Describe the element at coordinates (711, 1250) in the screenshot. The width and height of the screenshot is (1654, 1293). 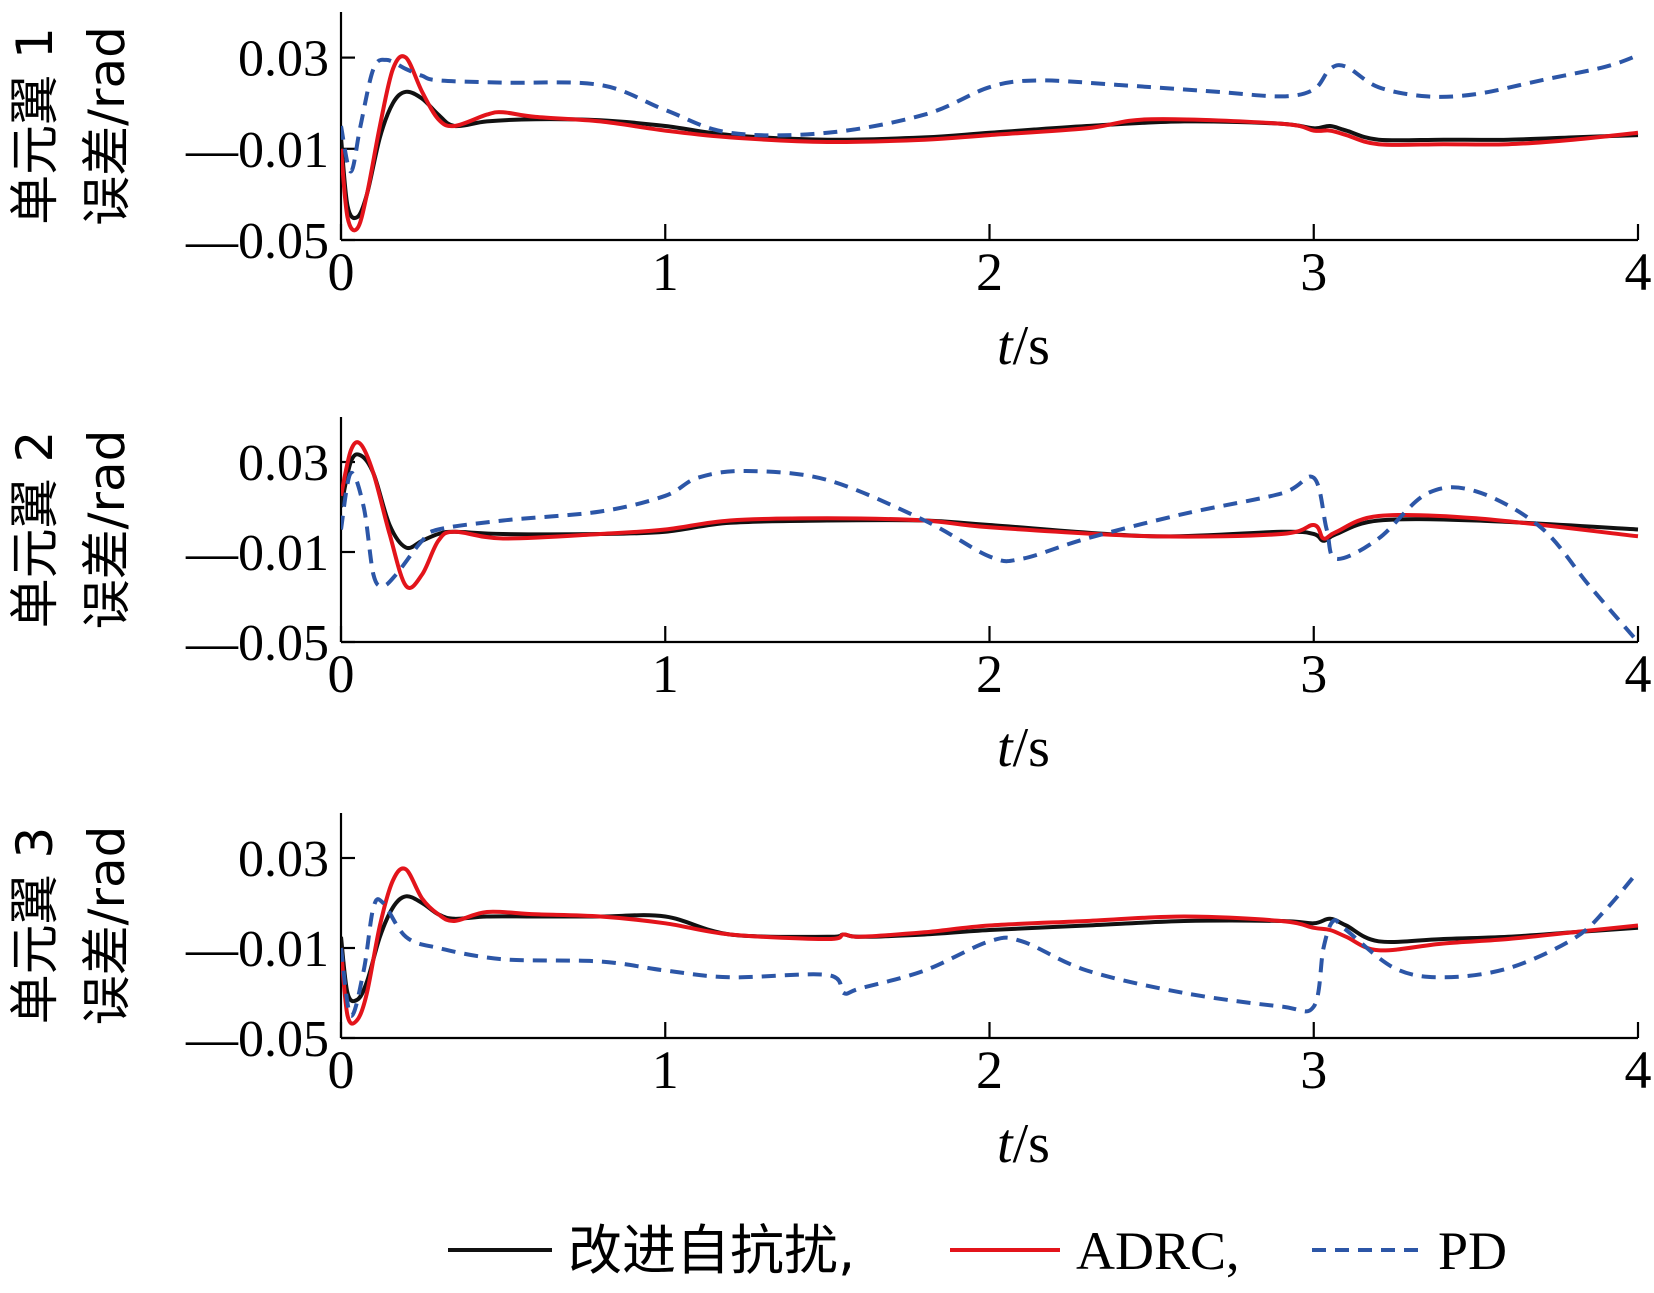
I see `legend-label-1: 改进自抗扰,` at that location.